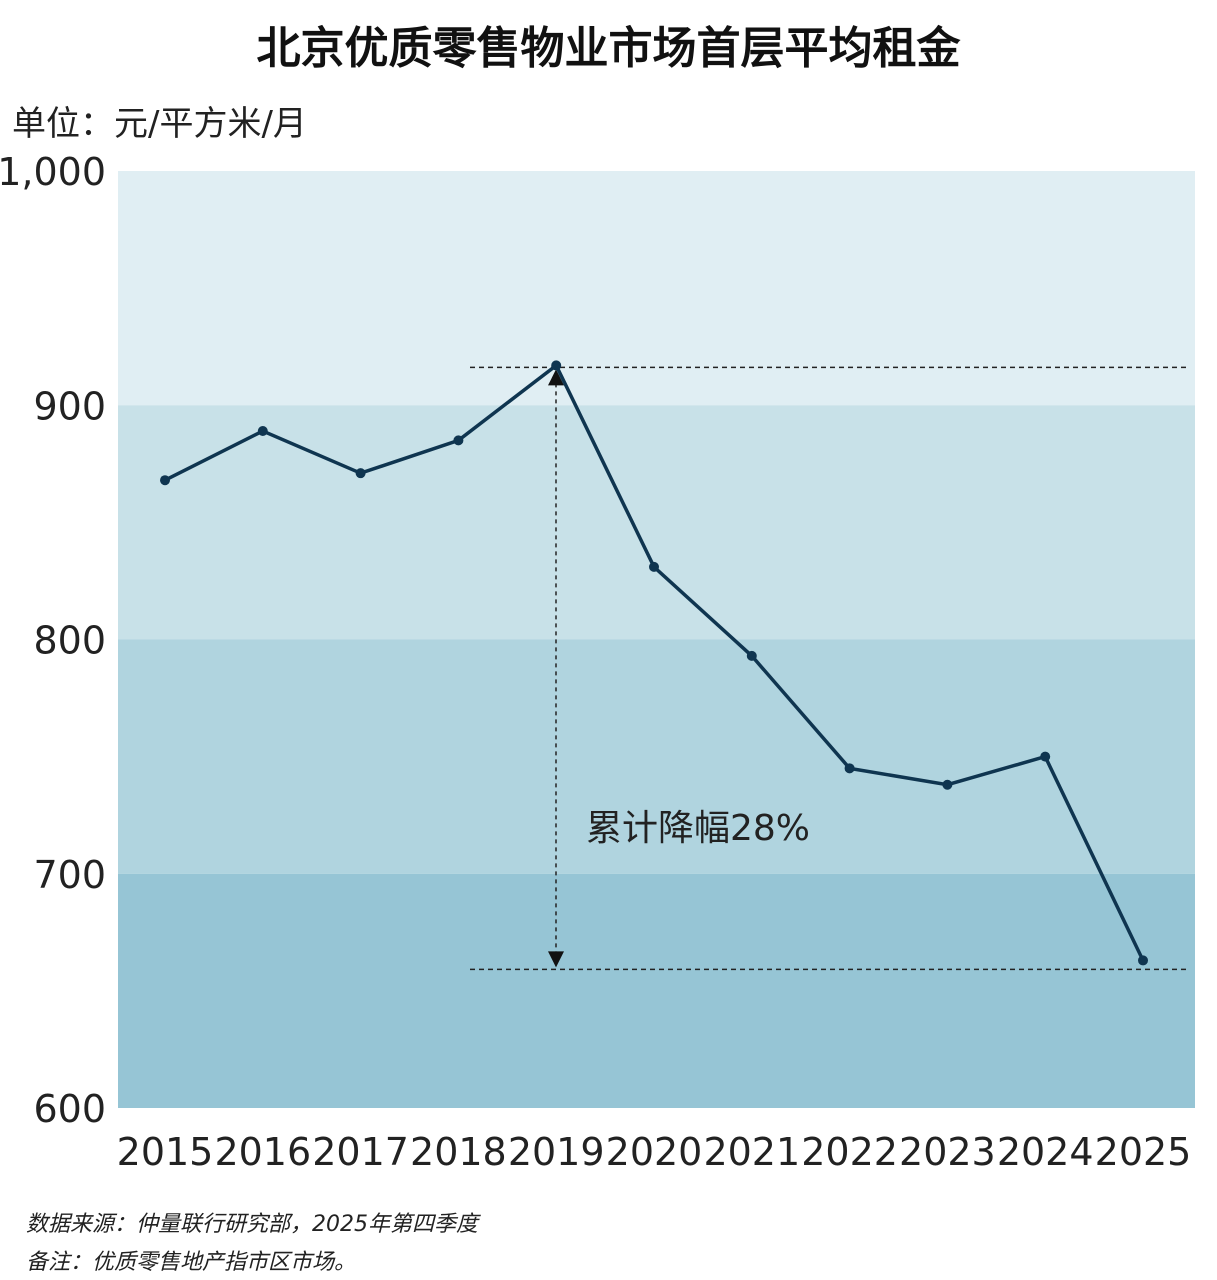 Image resolution: width=1217 pixels, height=1280 pixels. I want to click on x-tick-label: 2016, so click(262, 1152).